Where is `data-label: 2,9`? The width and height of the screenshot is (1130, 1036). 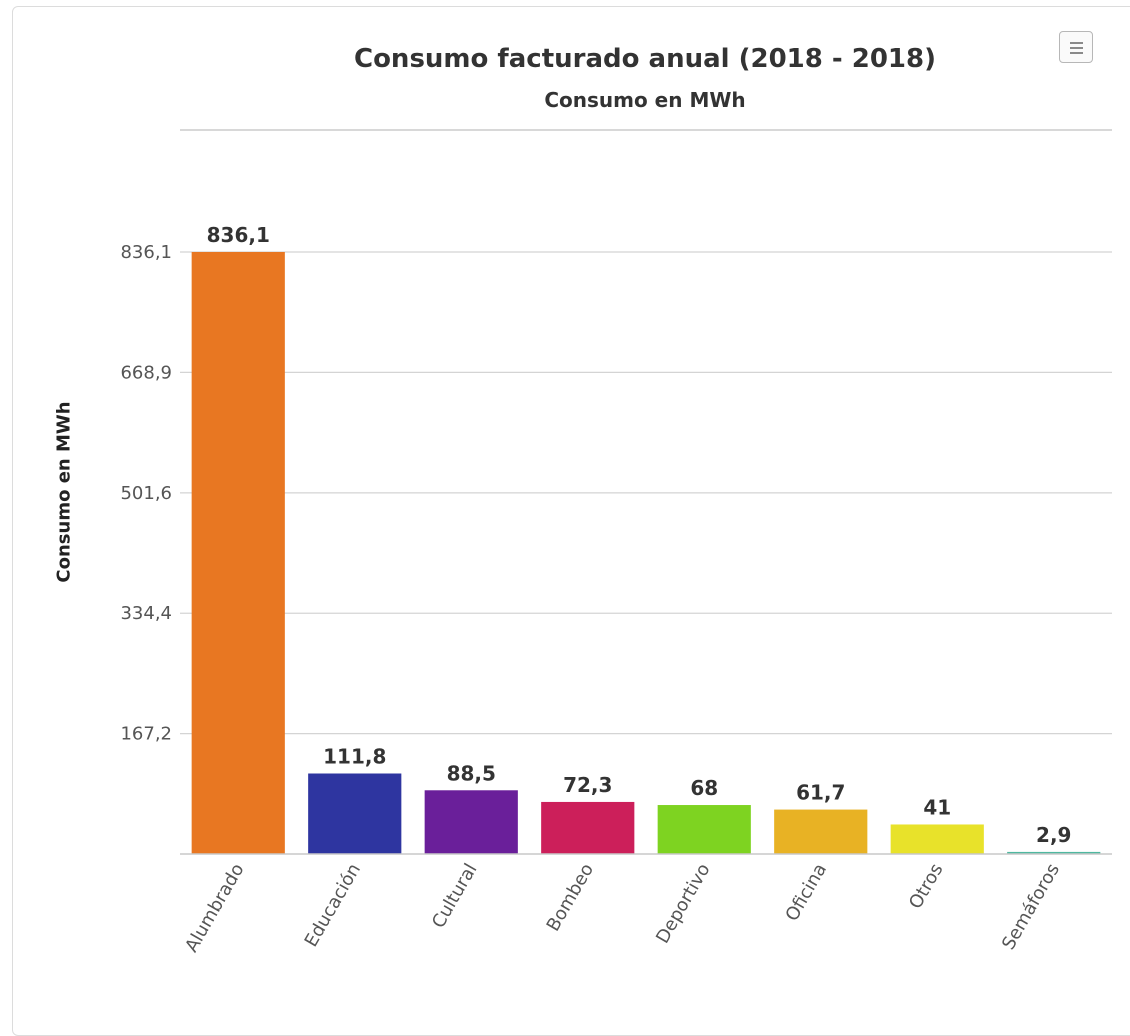 data-label: 2,9 is located at coordinates (1053, 835).